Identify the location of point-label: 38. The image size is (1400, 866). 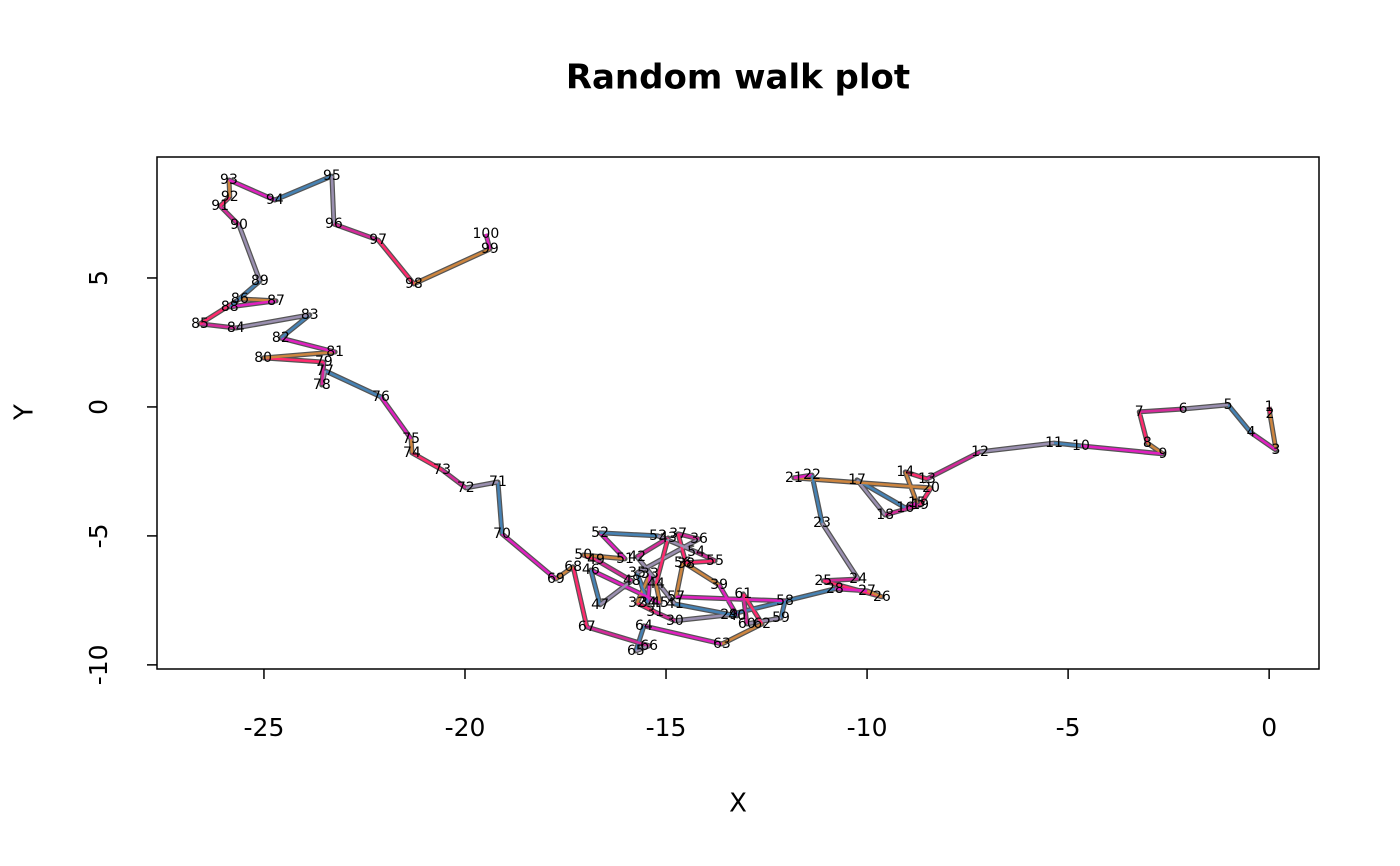
(686, 564).